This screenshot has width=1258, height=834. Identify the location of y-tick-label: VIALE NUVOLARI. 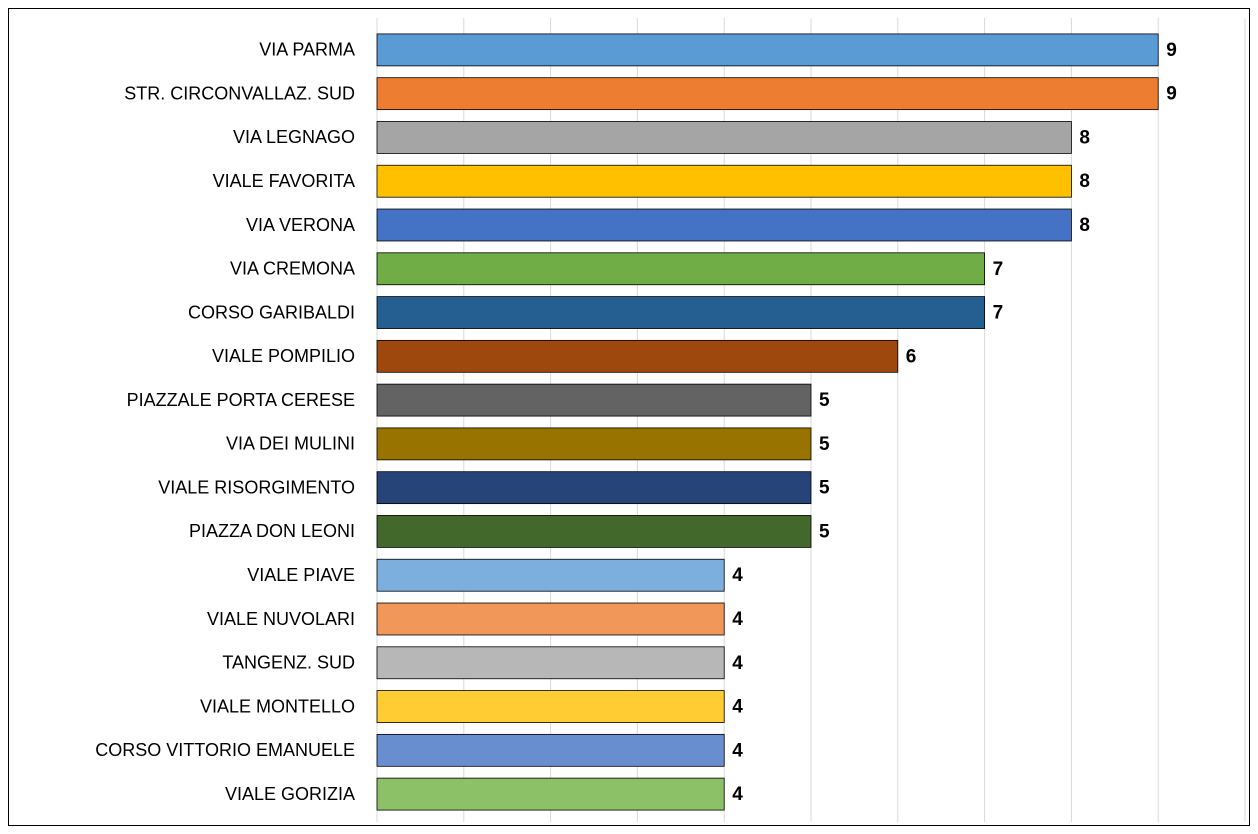
(281, 619).